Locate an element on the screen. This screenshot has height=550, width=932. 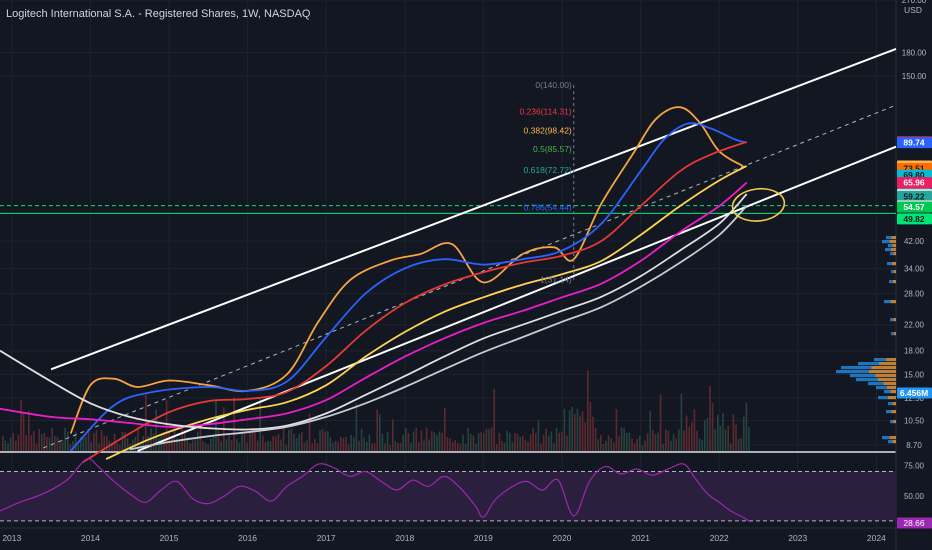
price-badge-label: 6.456M is located at coordinates (914, 393).